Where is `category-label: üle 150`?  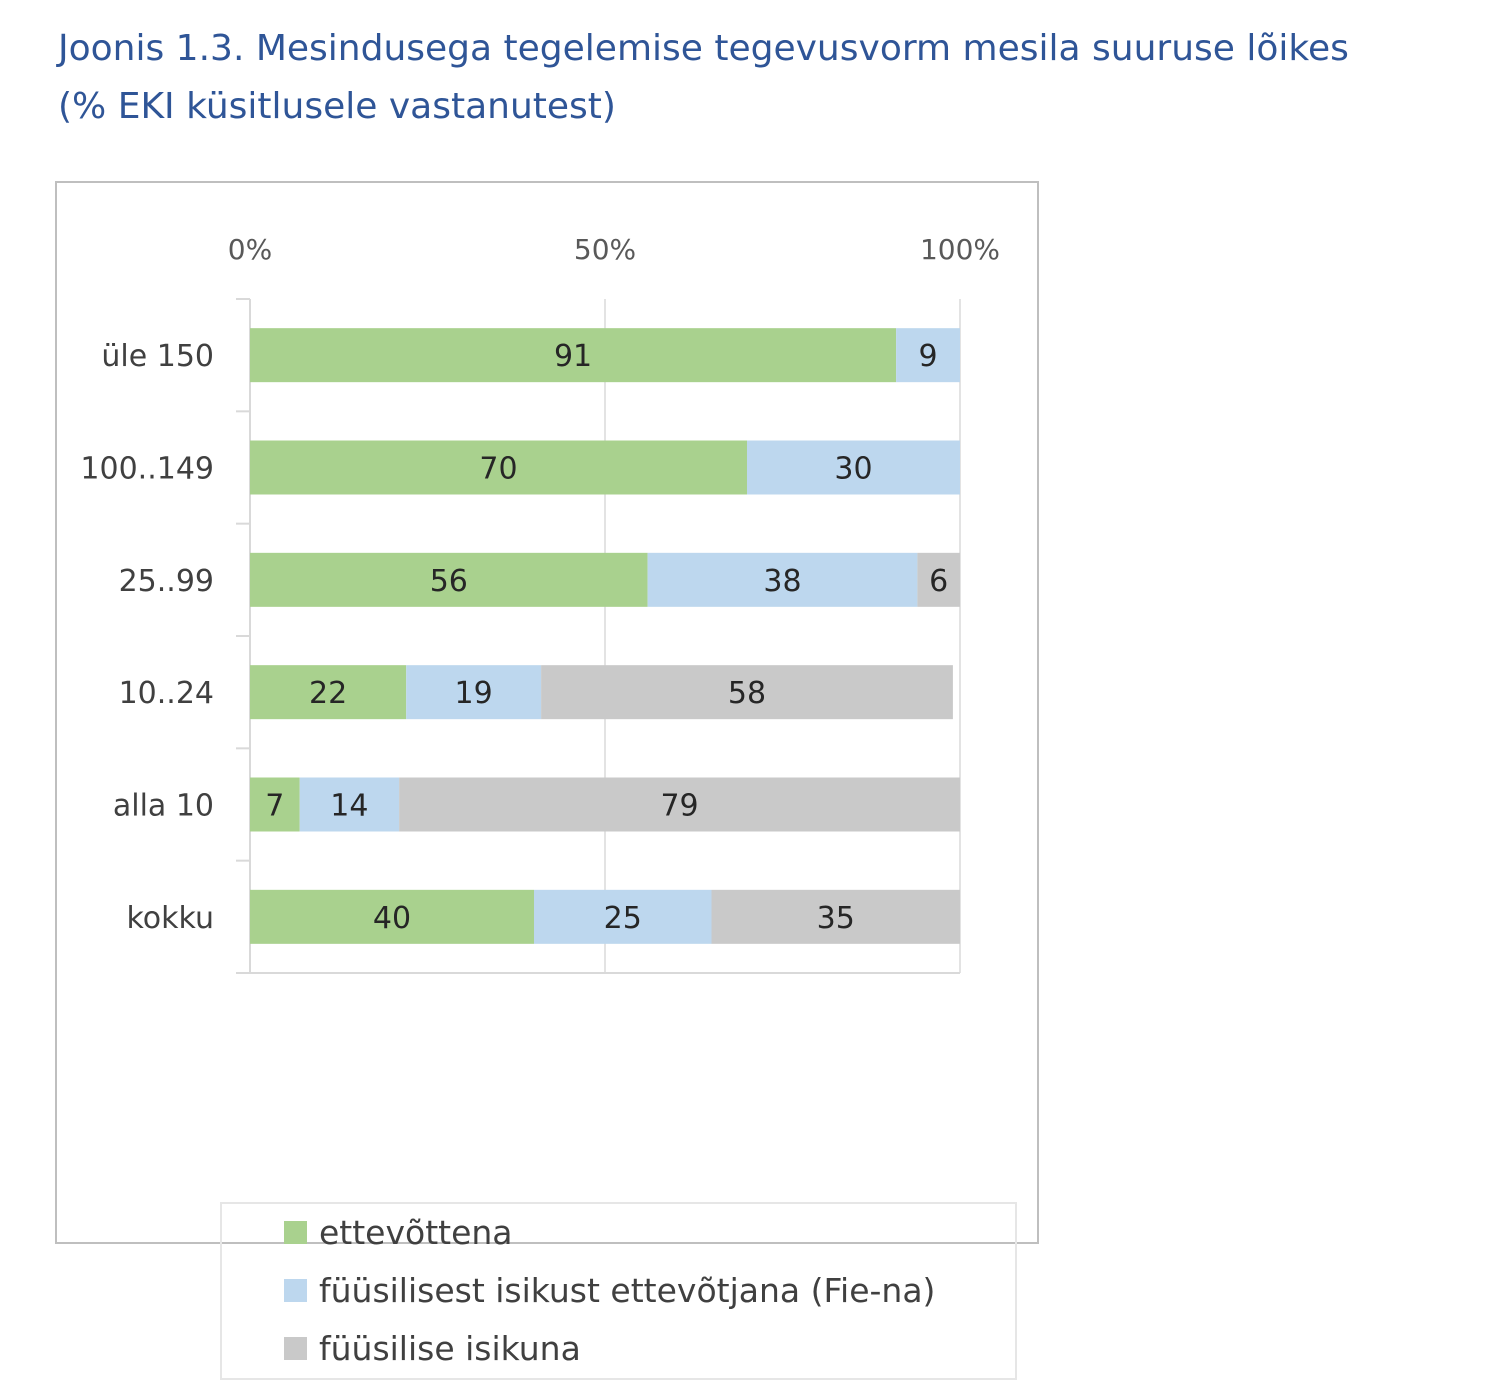 category-label: üle 150 is located at coordinates (157, 356).